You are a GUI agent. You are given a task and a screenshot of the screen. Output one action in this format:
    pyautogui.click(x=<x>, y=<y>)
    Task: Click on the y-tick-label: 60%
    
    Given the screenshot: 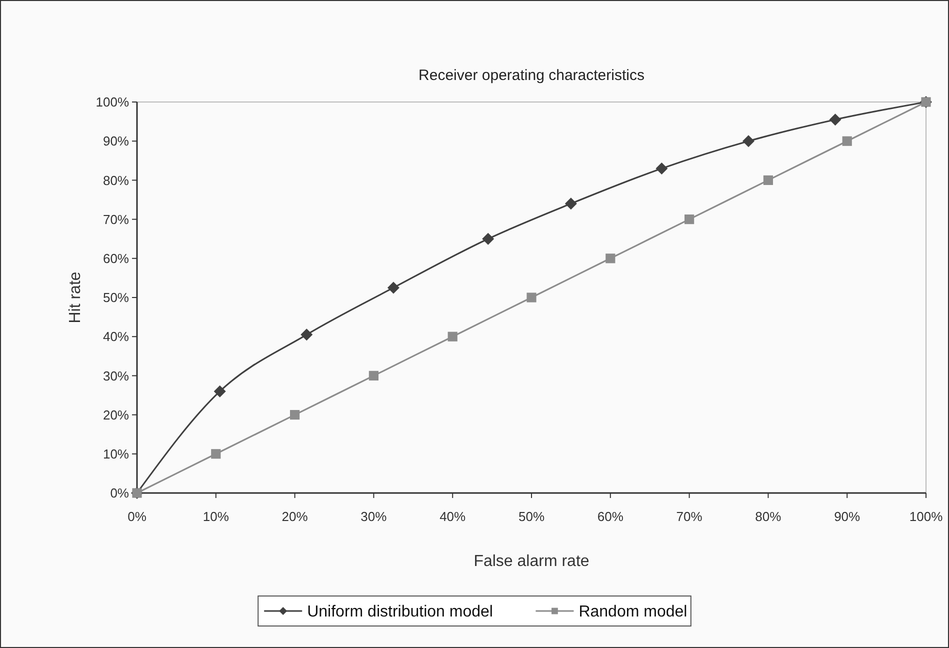 What is the action you would take?
    pyautogui.click(x=116, y=258)
    